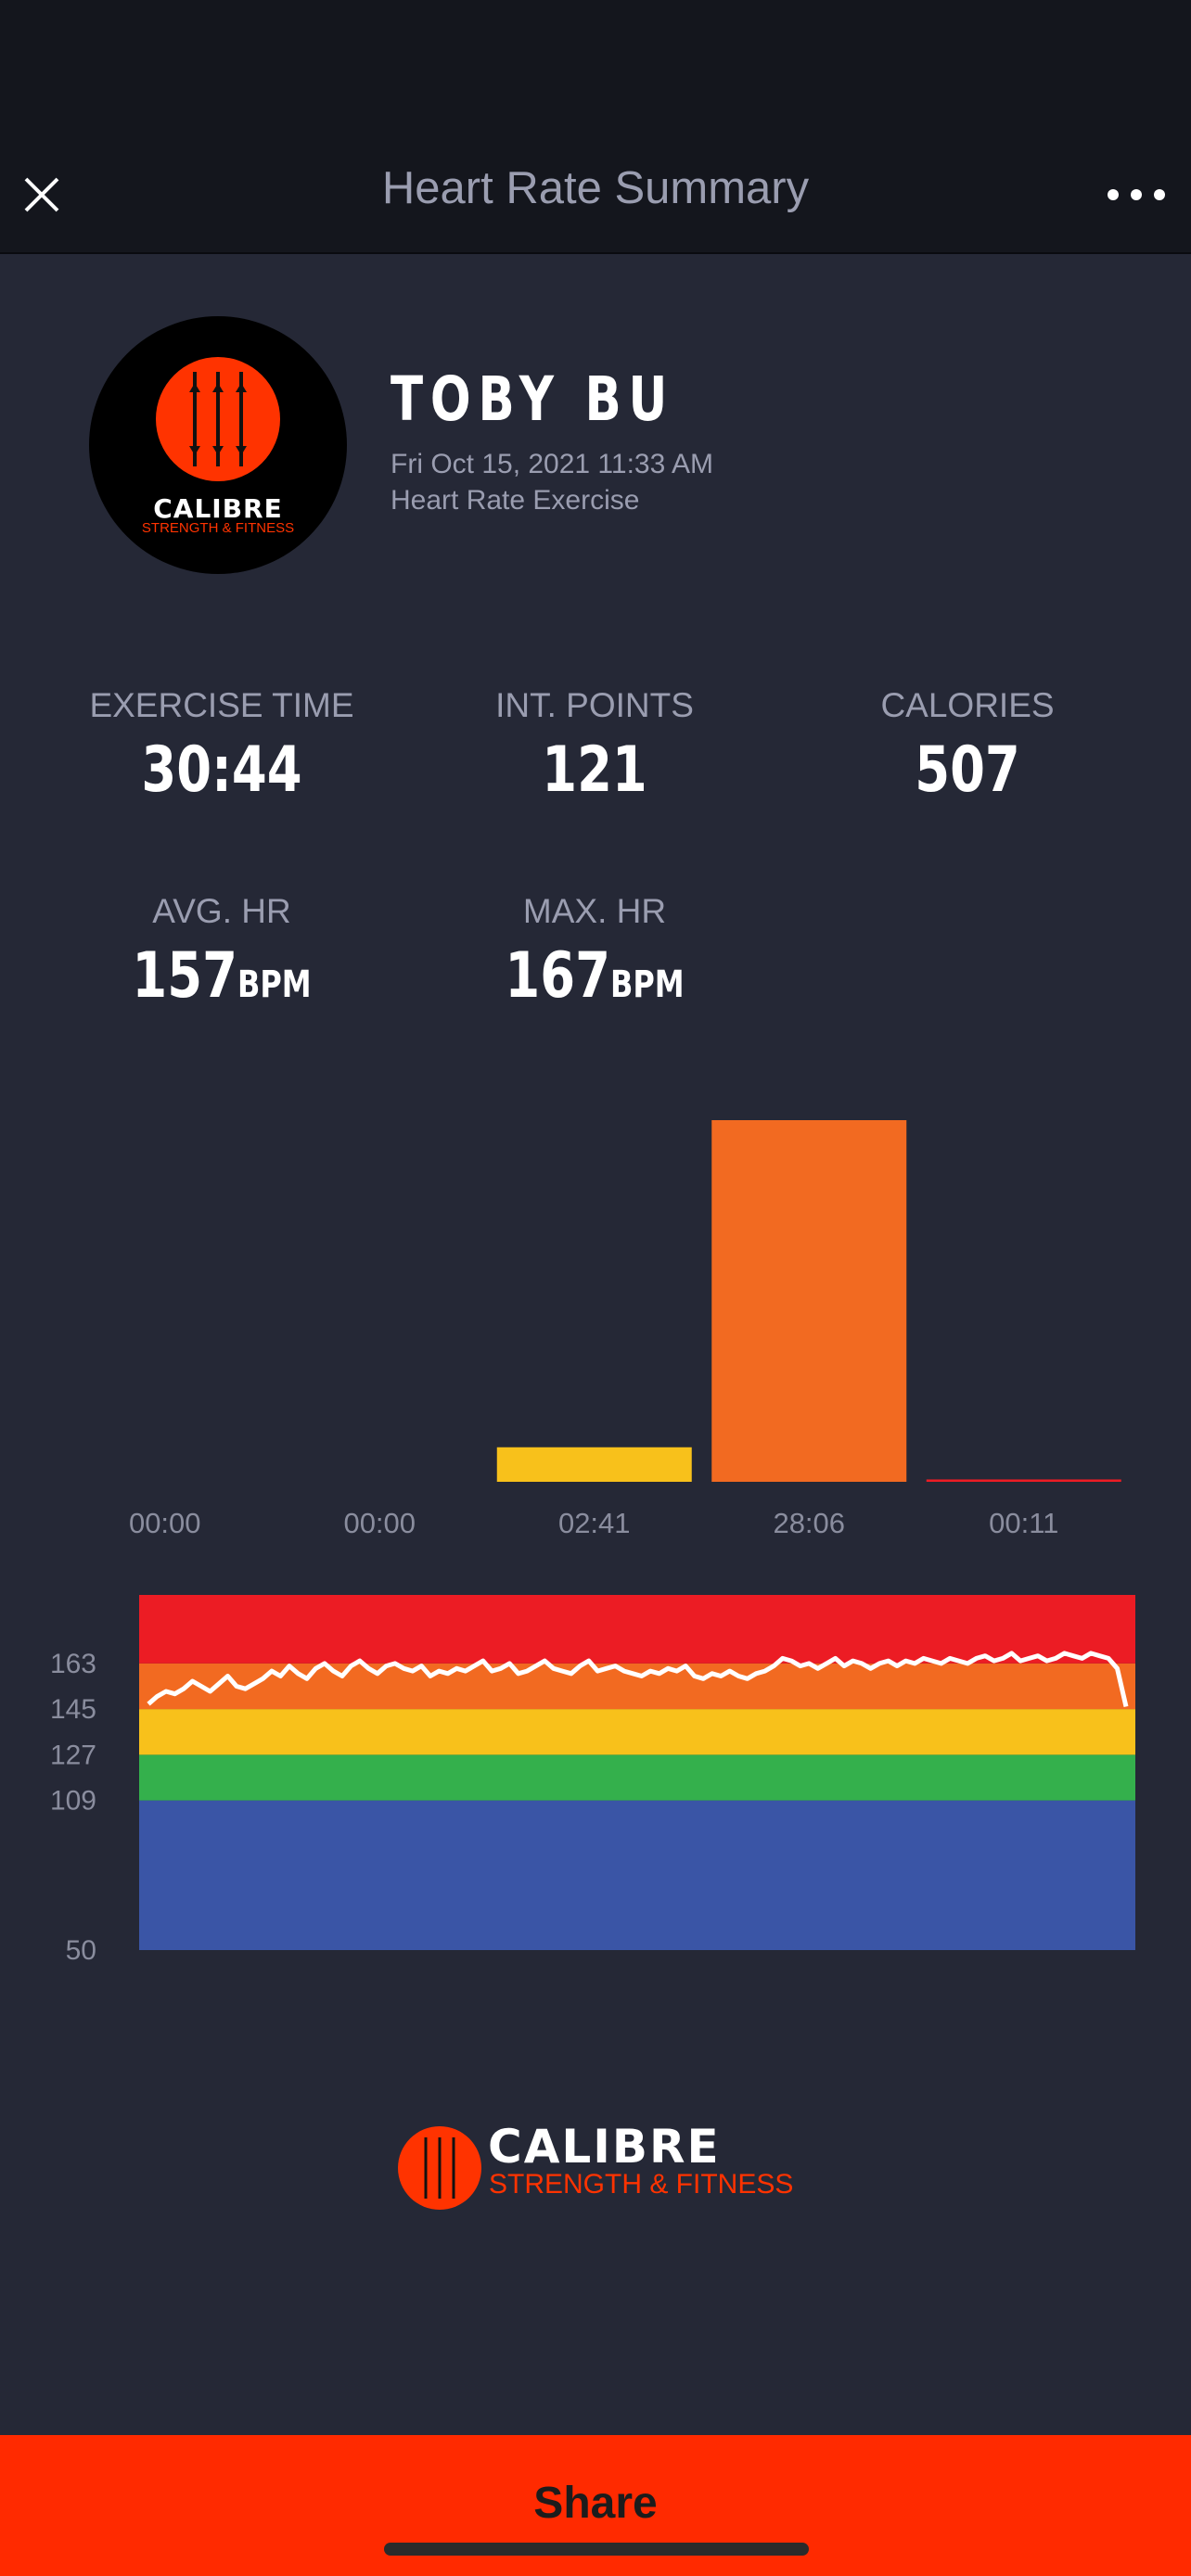 The height and width of the screenshot is (2576, 1191). What do you see at coordinates (967, 770) in the screenshot?
I see `calories-value: 507` at bounding box center [967, 770].